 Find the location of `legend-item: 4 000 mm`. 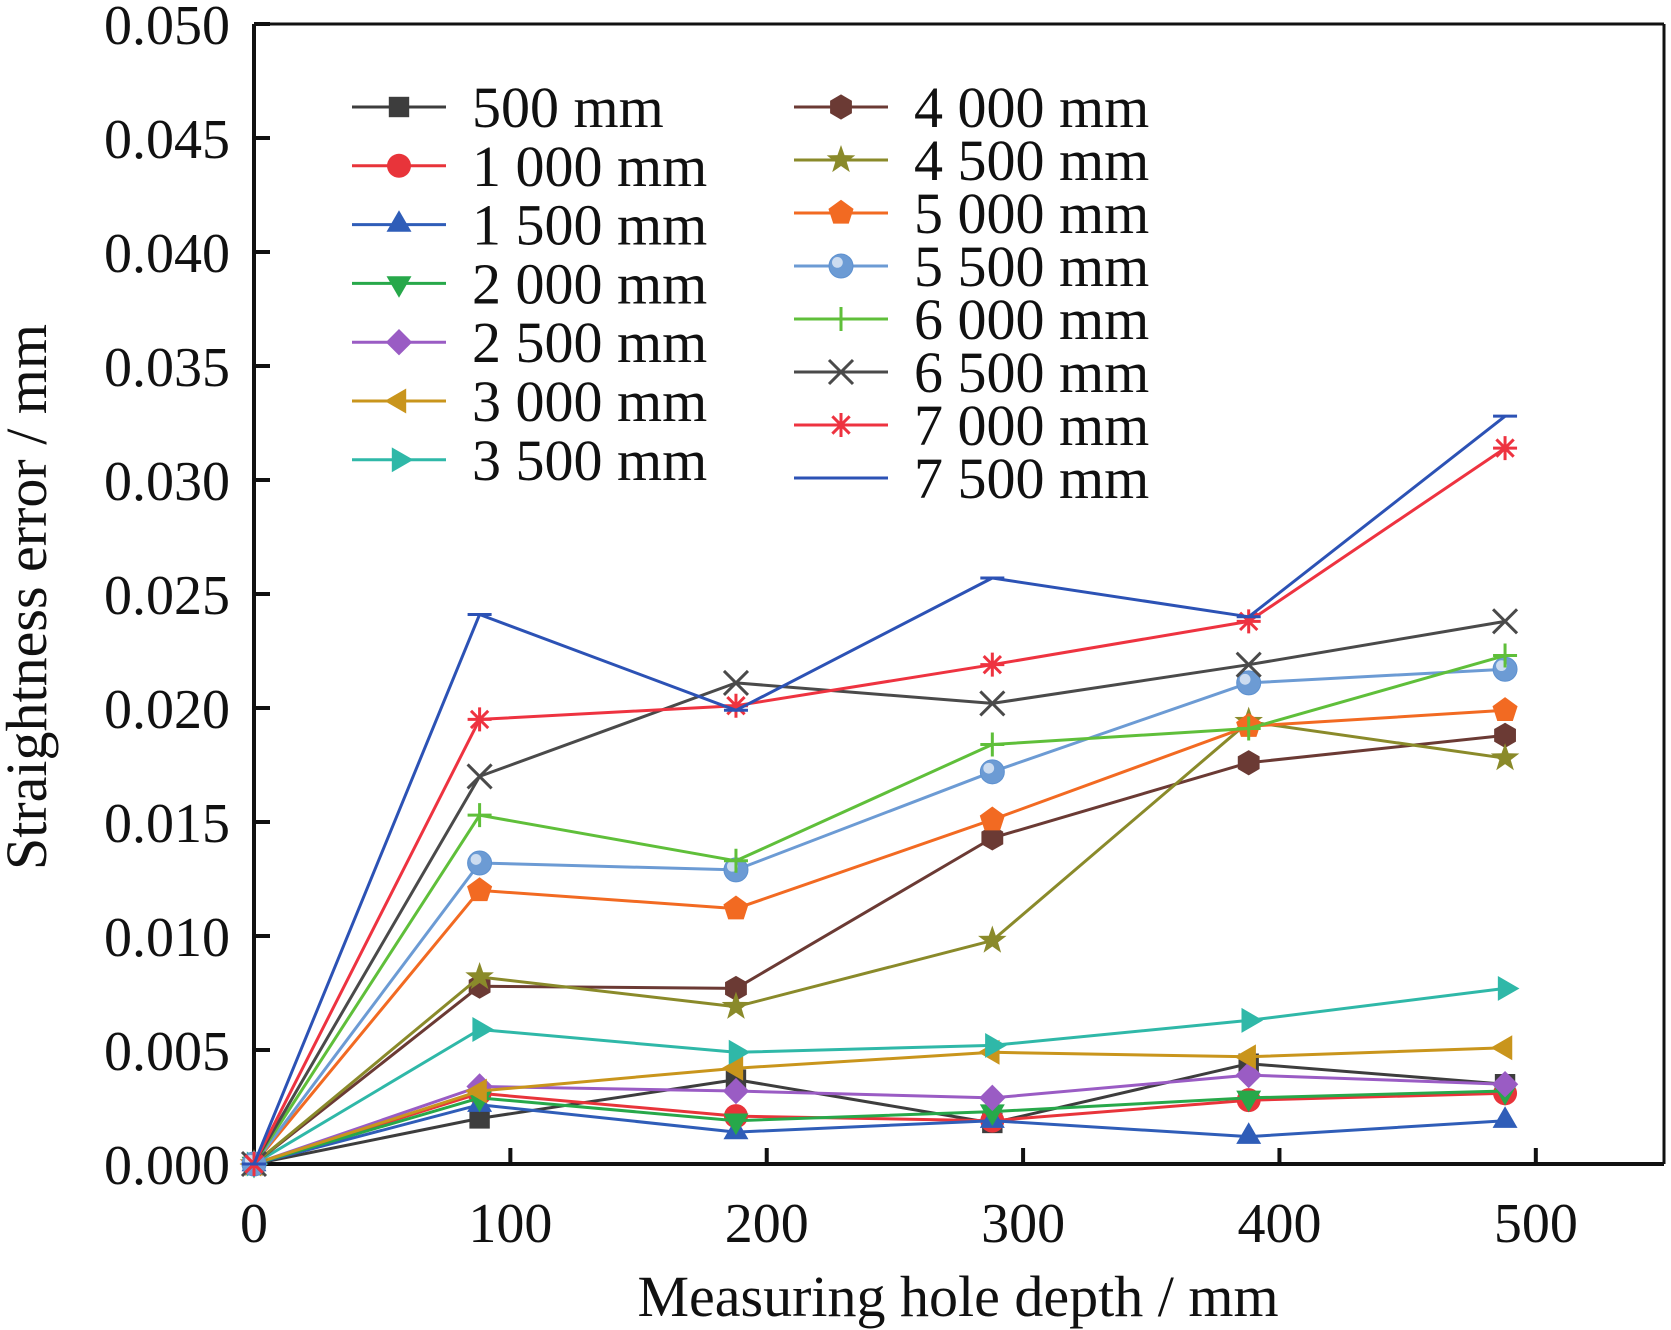

legend-item: 4 000 mm is located at coordinates (971, 107).